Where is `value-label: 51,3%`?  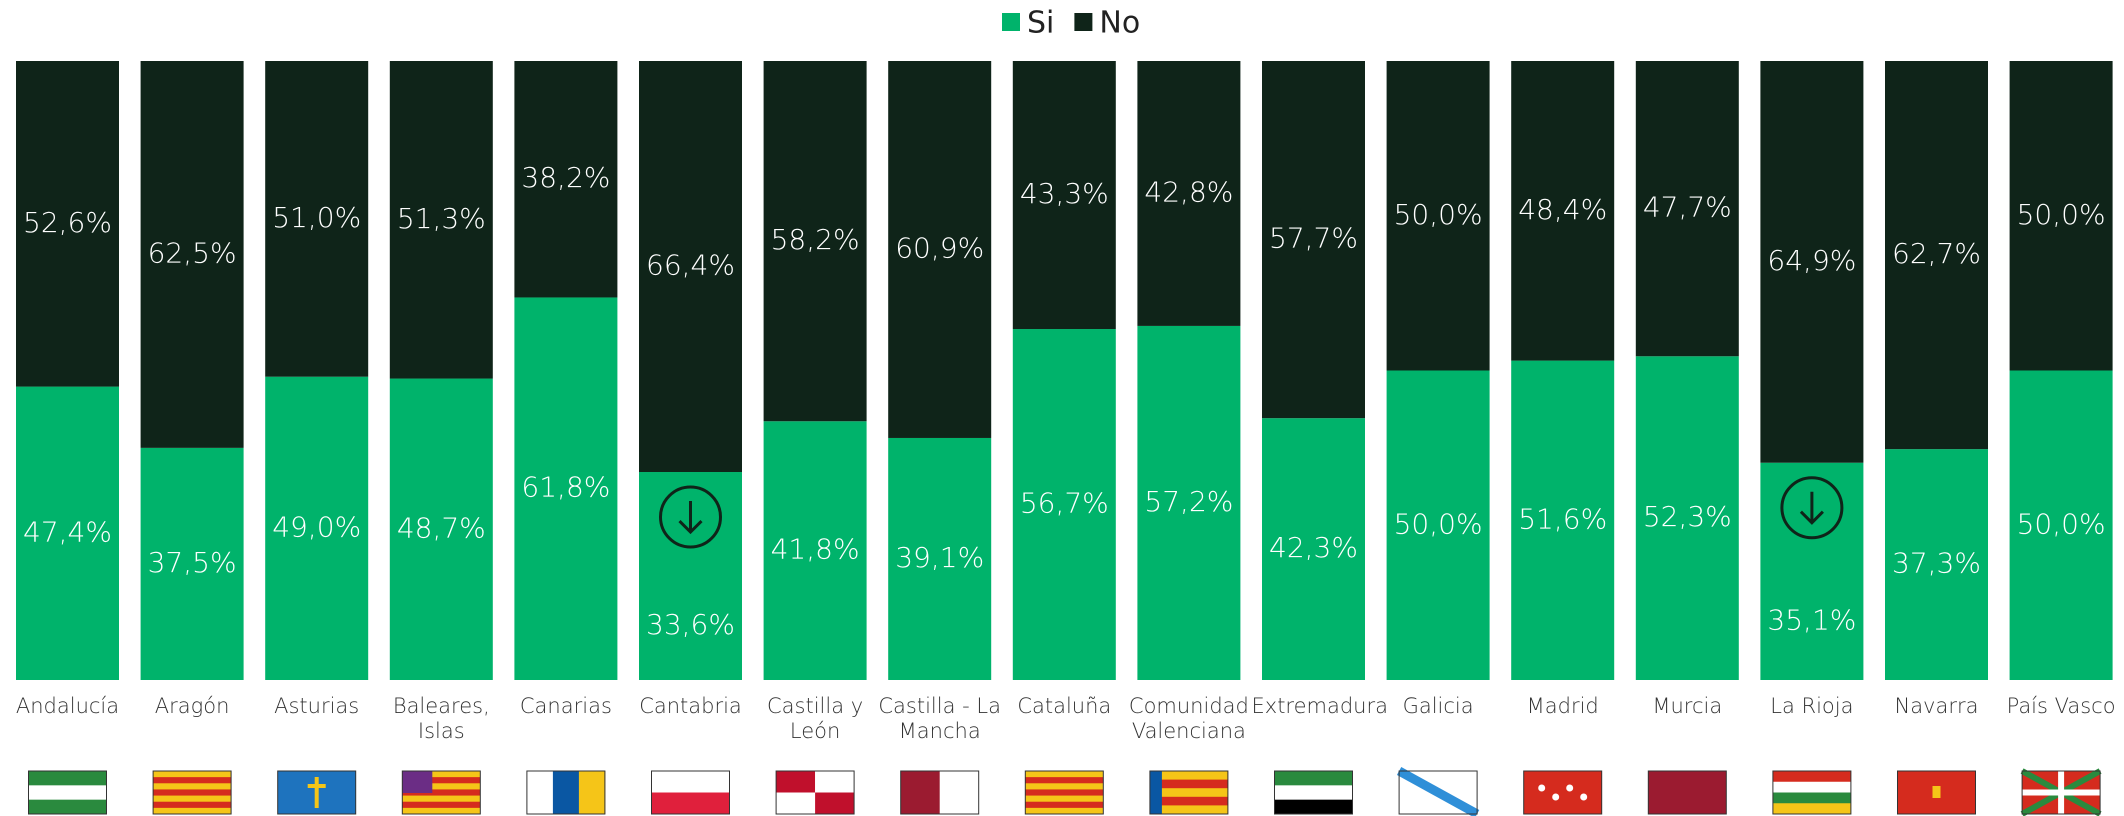
value-label: 51,3% is located at coordinates (441, 218).